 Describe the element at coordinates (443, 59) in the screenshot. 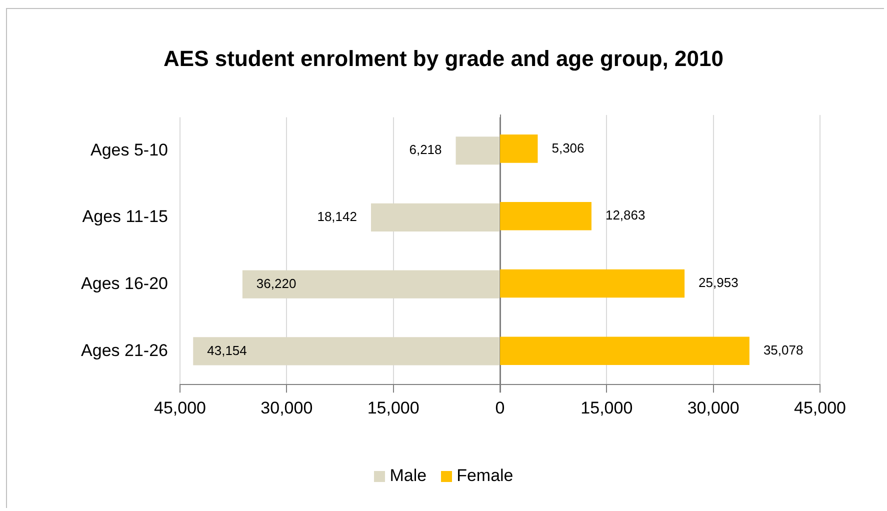

I see `chart-title: AES student enrolment by grade and age group, 2010` at that location.